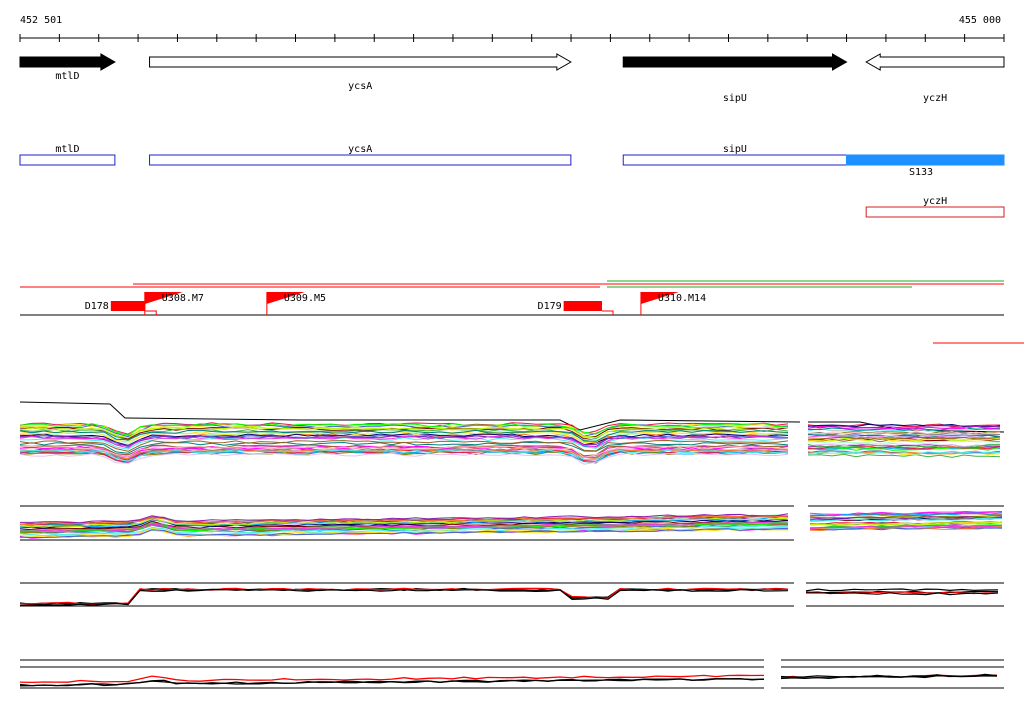 The width and height of the screenshot is (1024, 714). I want to click on gene-arrow-ycsA, so click(360, 62).